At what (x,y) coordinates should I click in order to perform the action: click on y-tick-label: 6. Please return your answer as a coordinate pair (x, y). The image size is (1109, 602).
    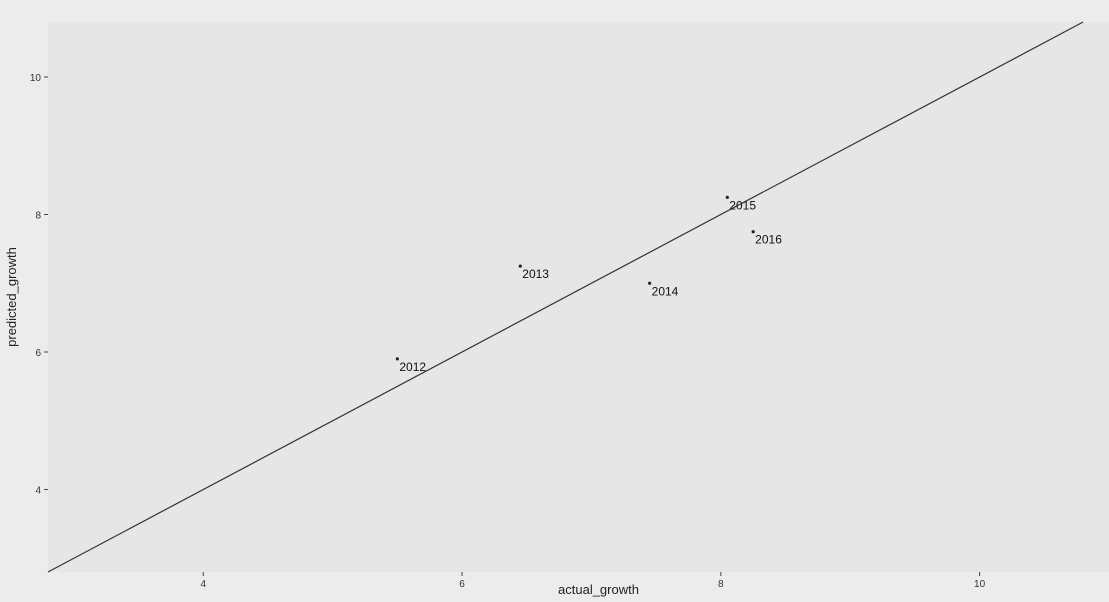
    Looking at the image, I should click on (38, 353).